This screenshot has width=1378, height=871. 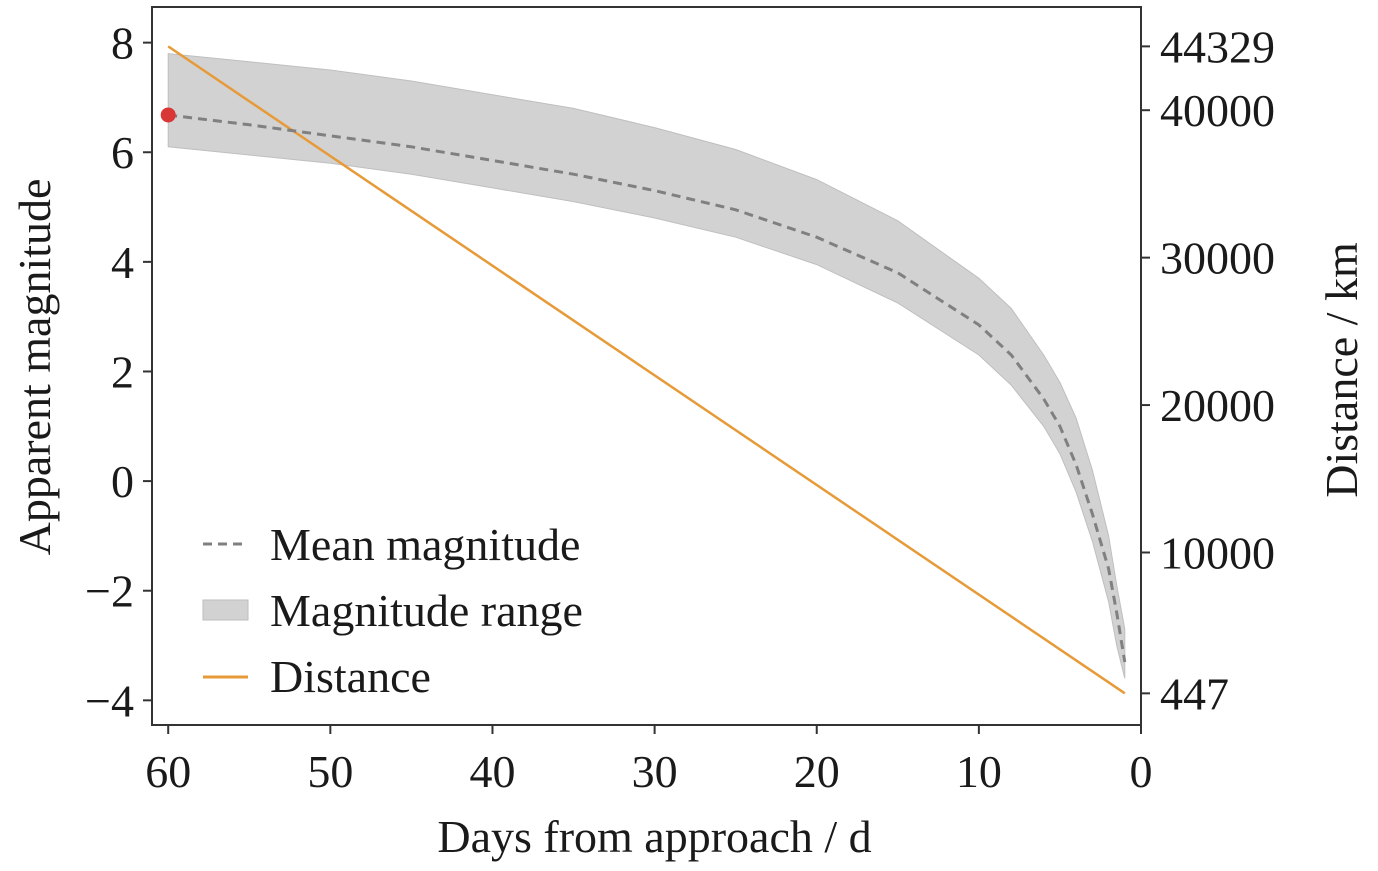 What do you see at coordinates (1217, 258) in the screenshot?
I see `y-right-tick-label: 30000` at bounding box center [1217, 258].